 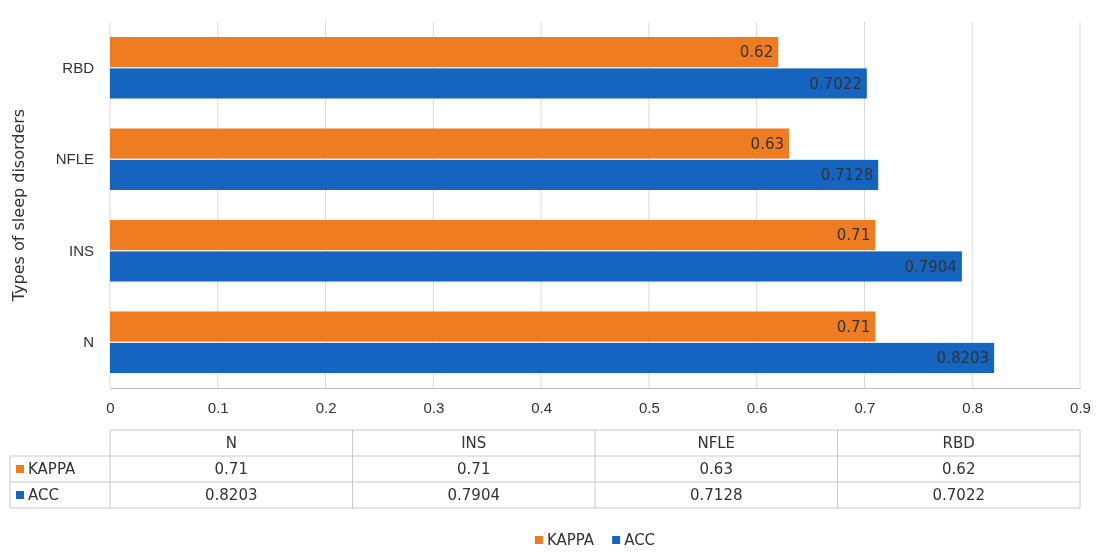 What do you see at coordinates (958, 495) in the screenshot?
I see `text: 0.7022` at bounding box center [958, 495].